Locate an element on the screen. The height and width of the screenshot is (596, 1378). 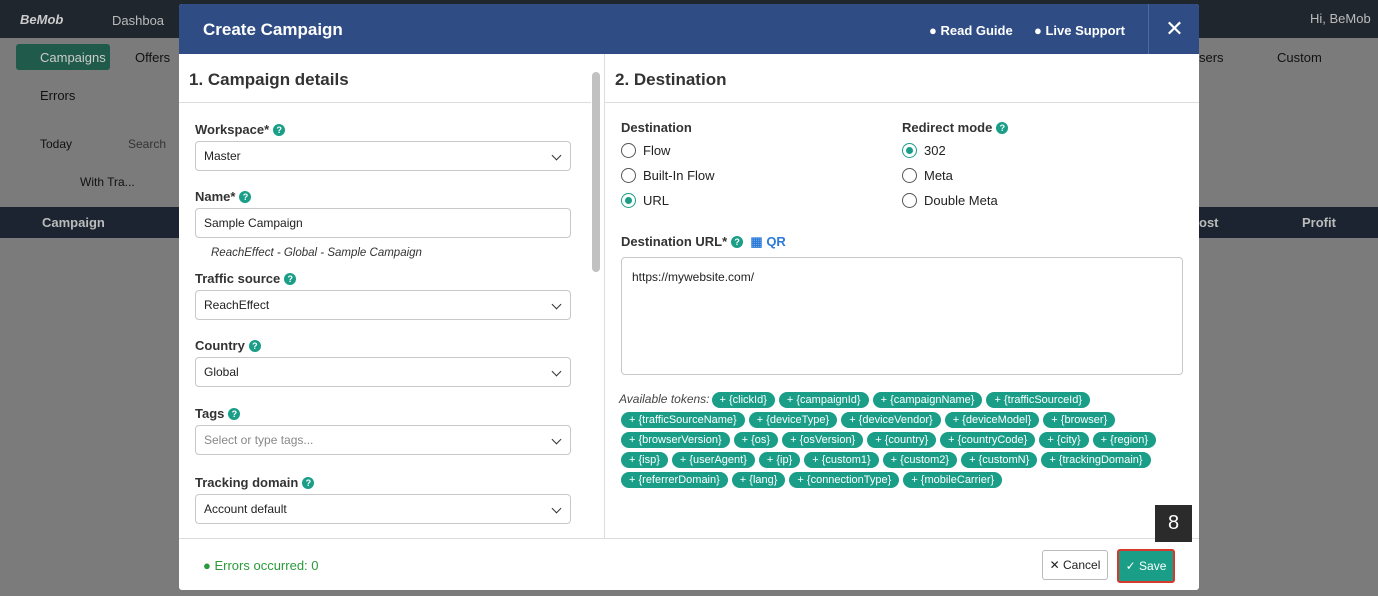
token: + {city} is located at coordinates (1064, 440).